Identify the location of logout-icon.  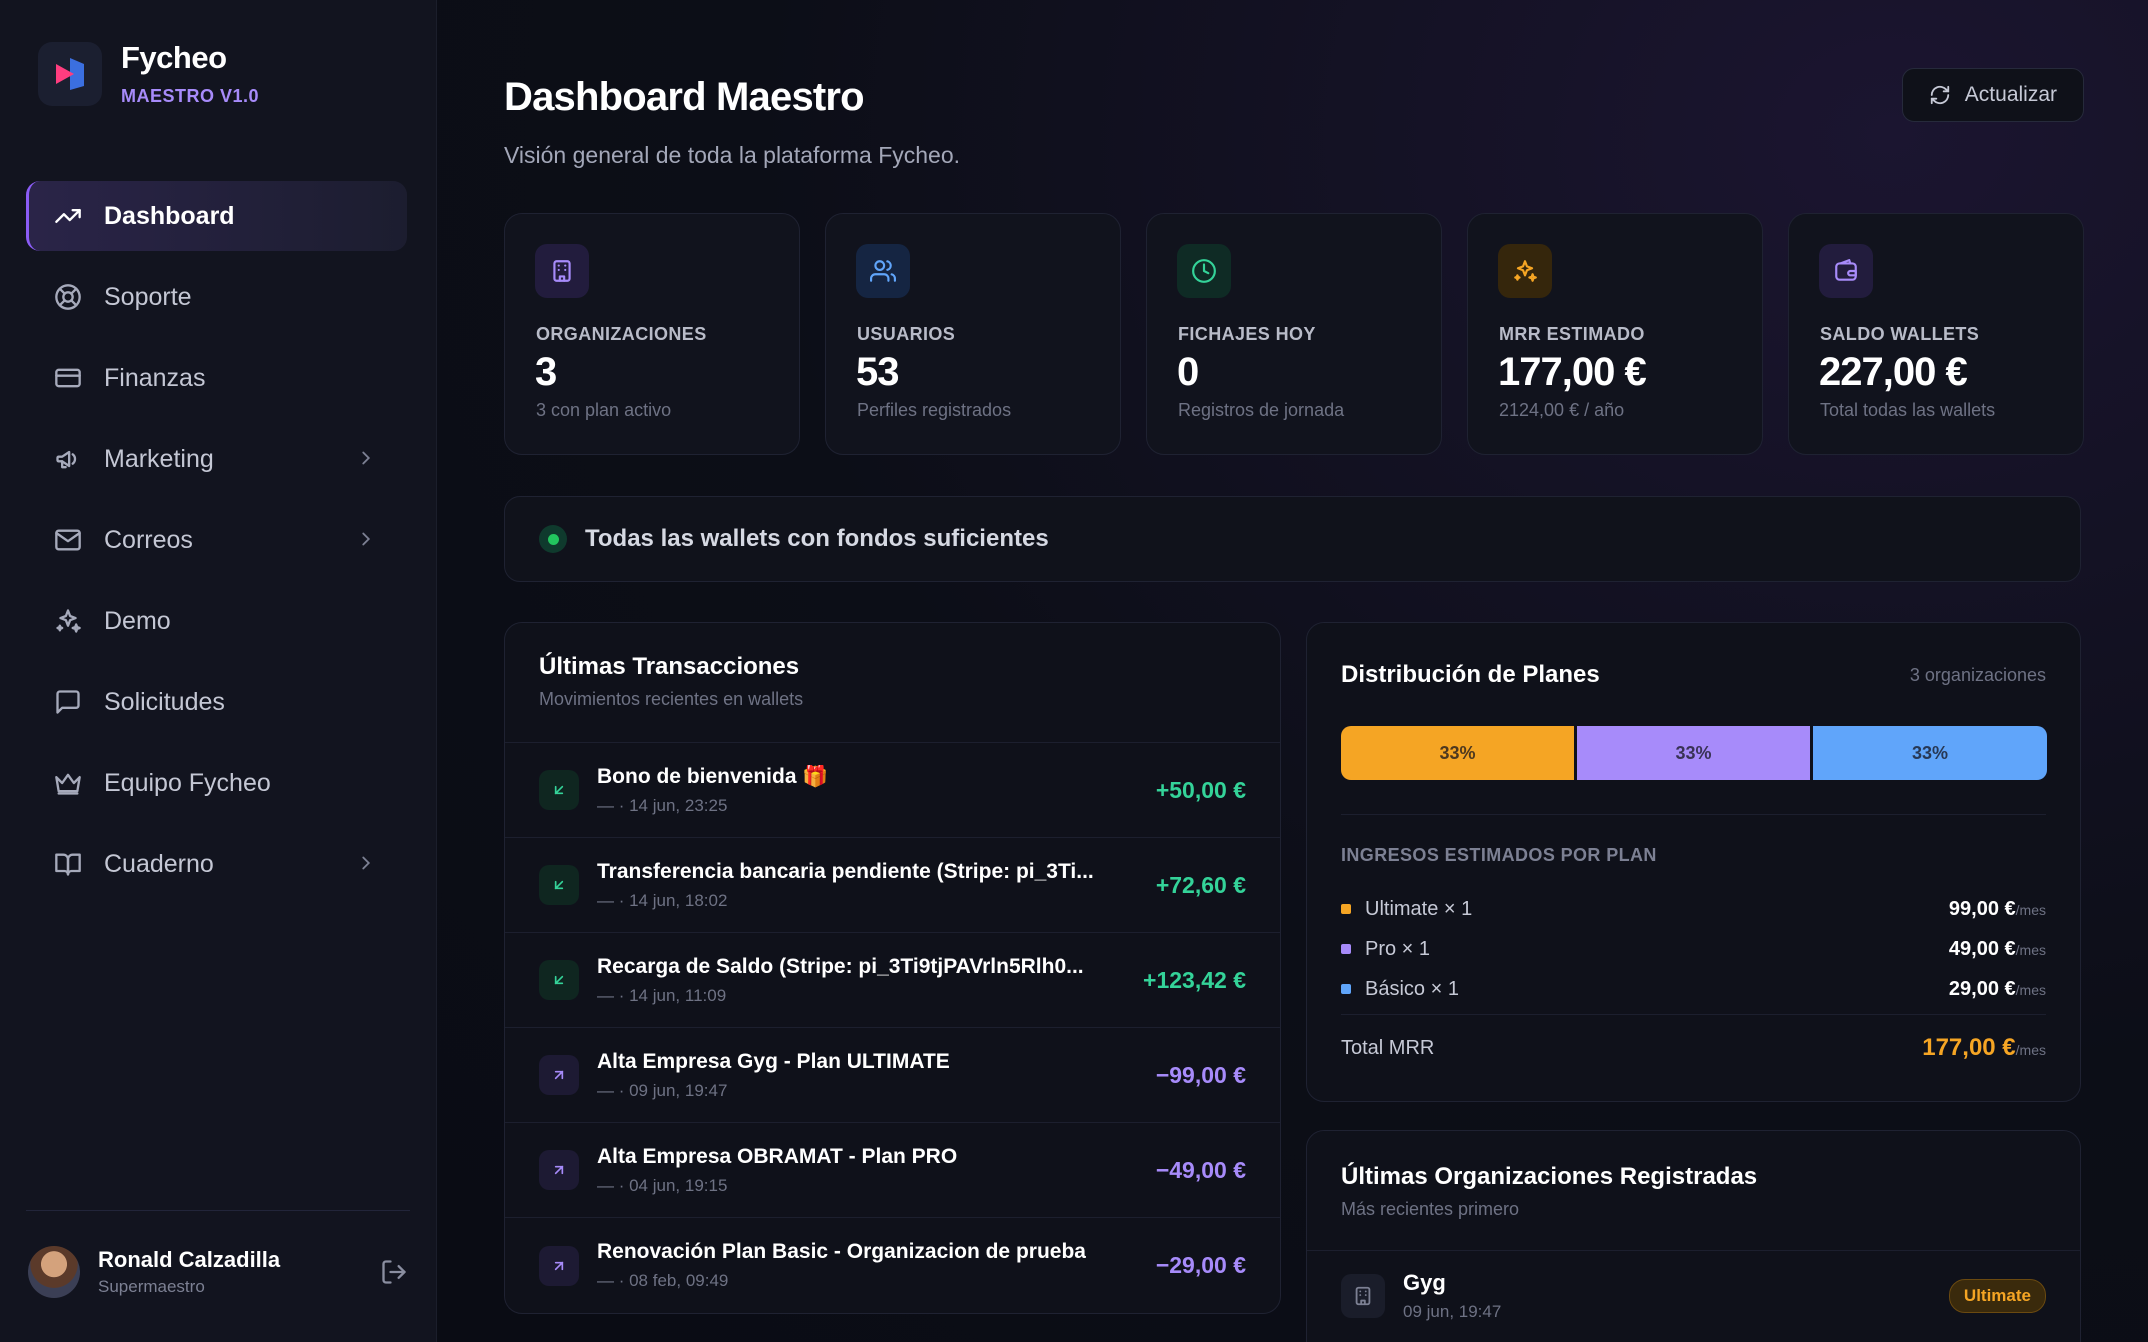
(394, 1274).